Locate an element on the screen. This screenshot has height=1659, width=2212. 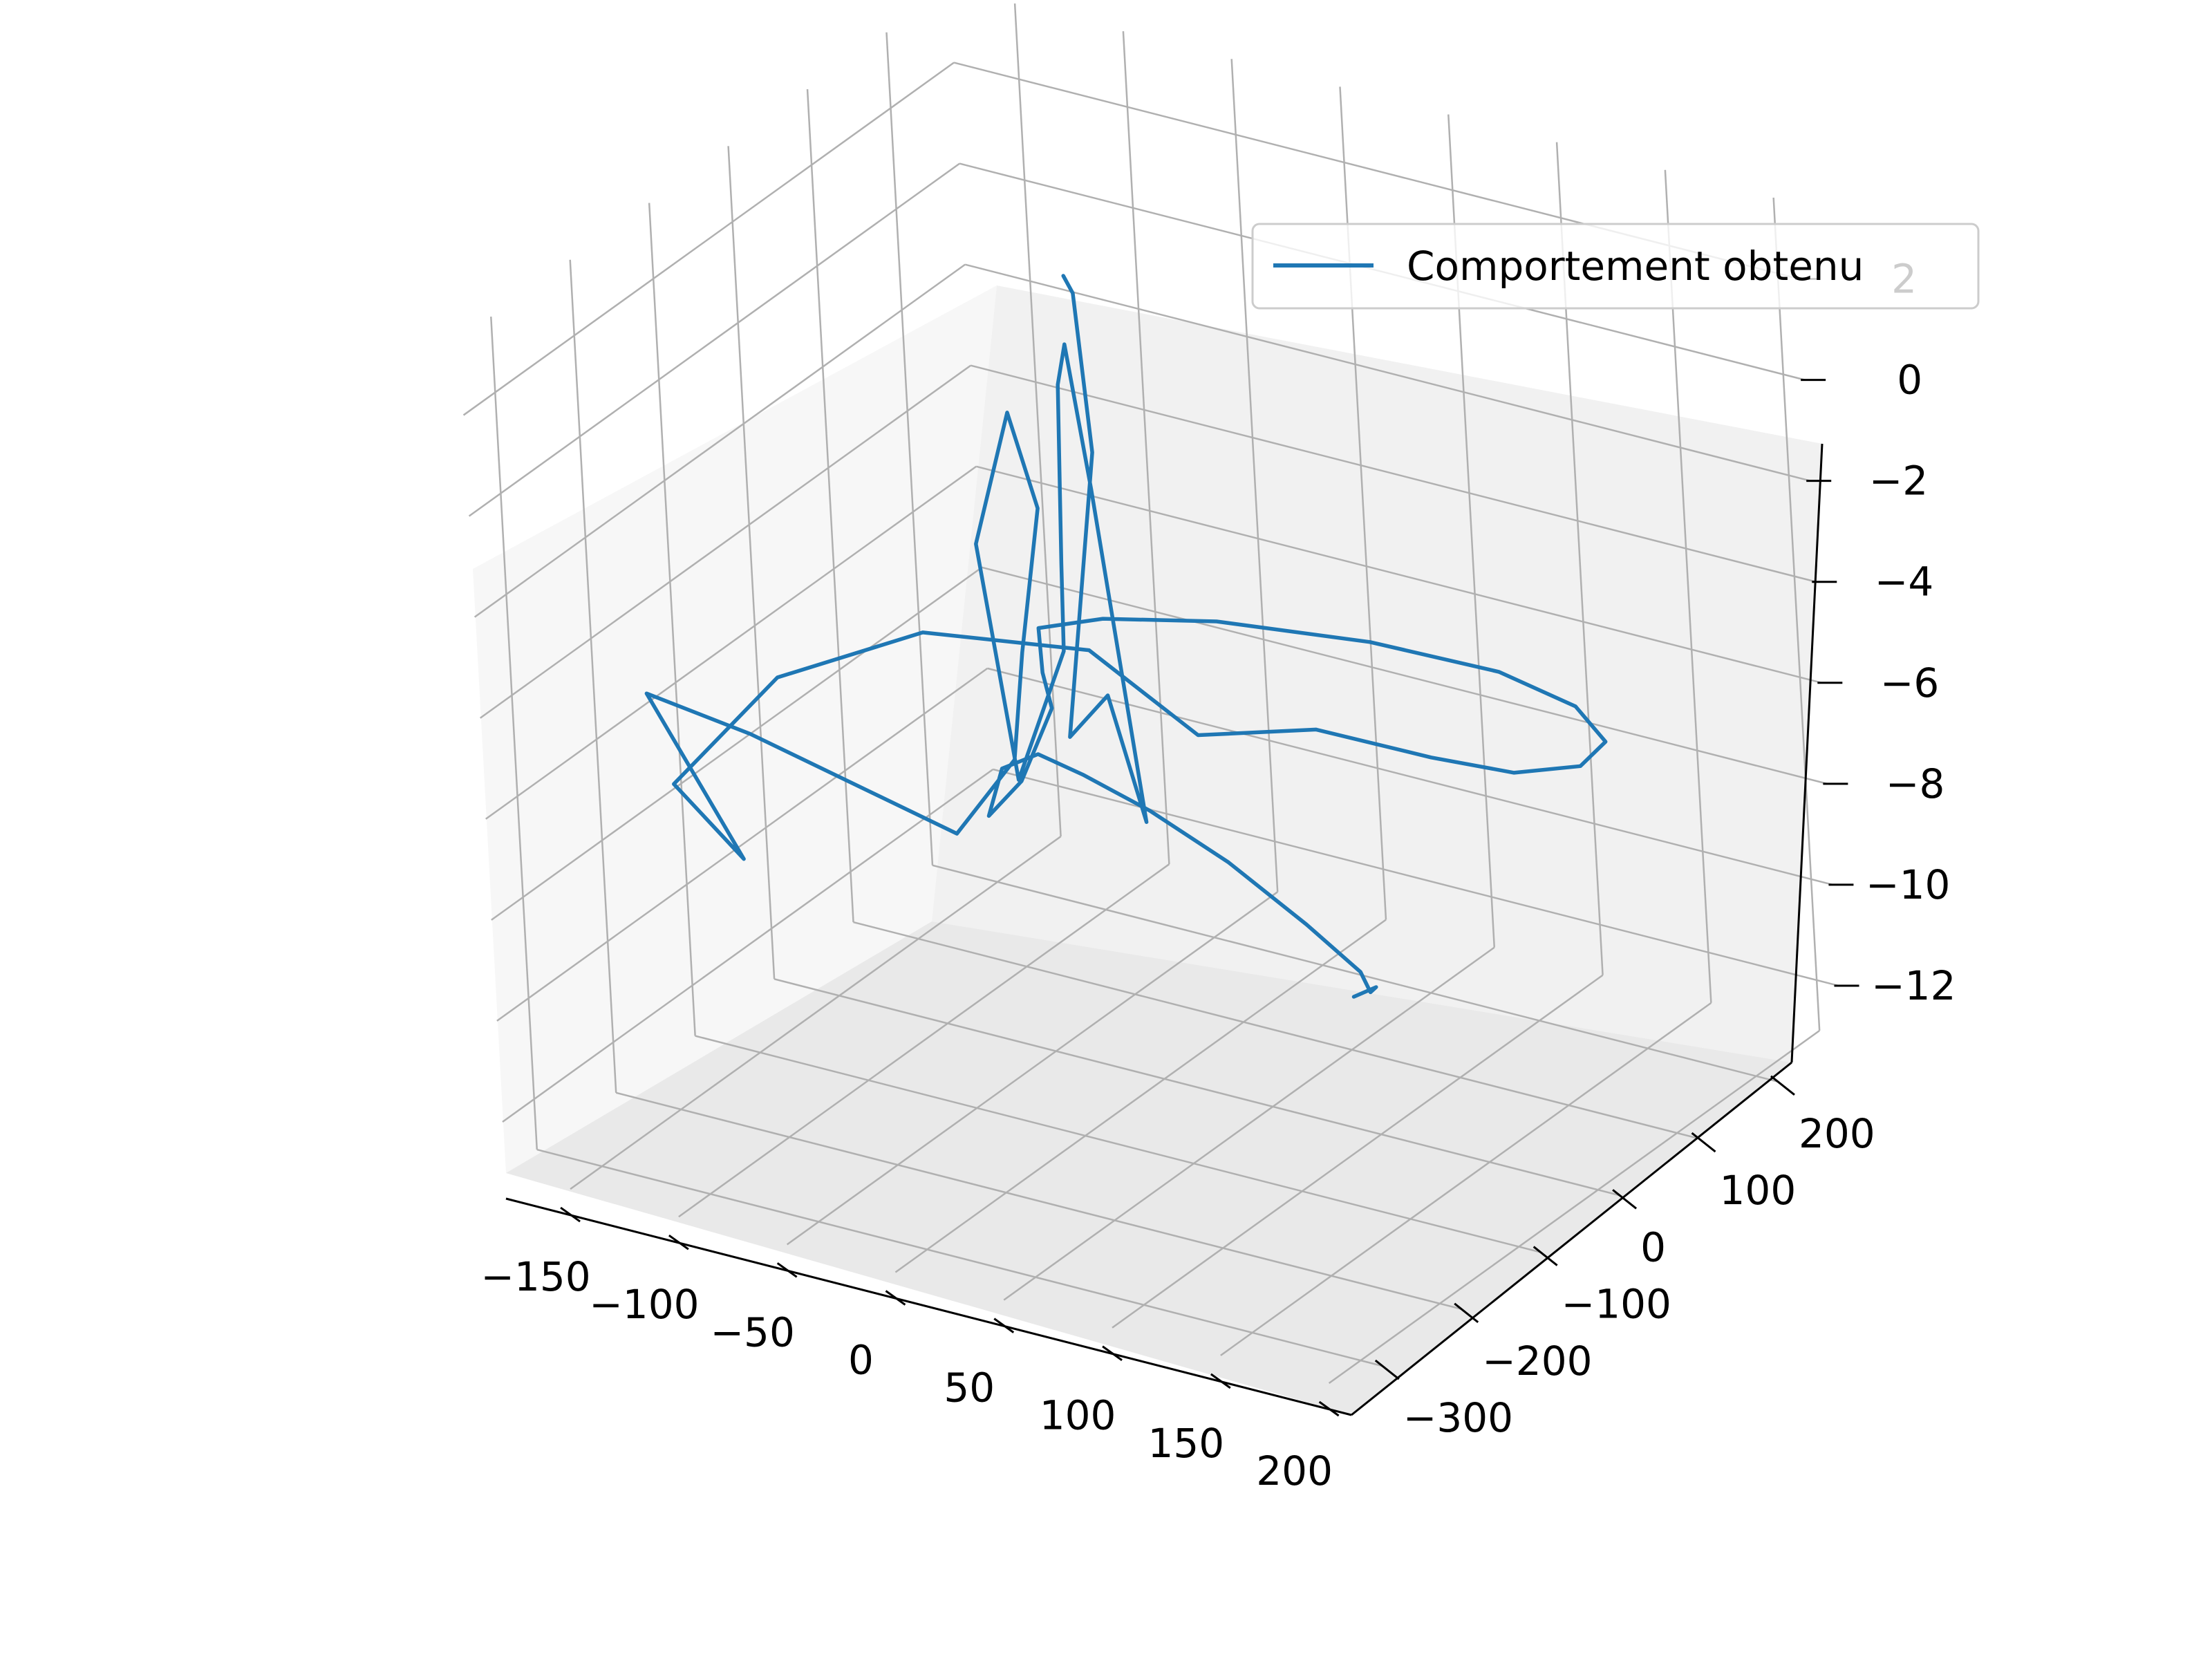
y-axis-line is located at coordinates (1572, 1238).